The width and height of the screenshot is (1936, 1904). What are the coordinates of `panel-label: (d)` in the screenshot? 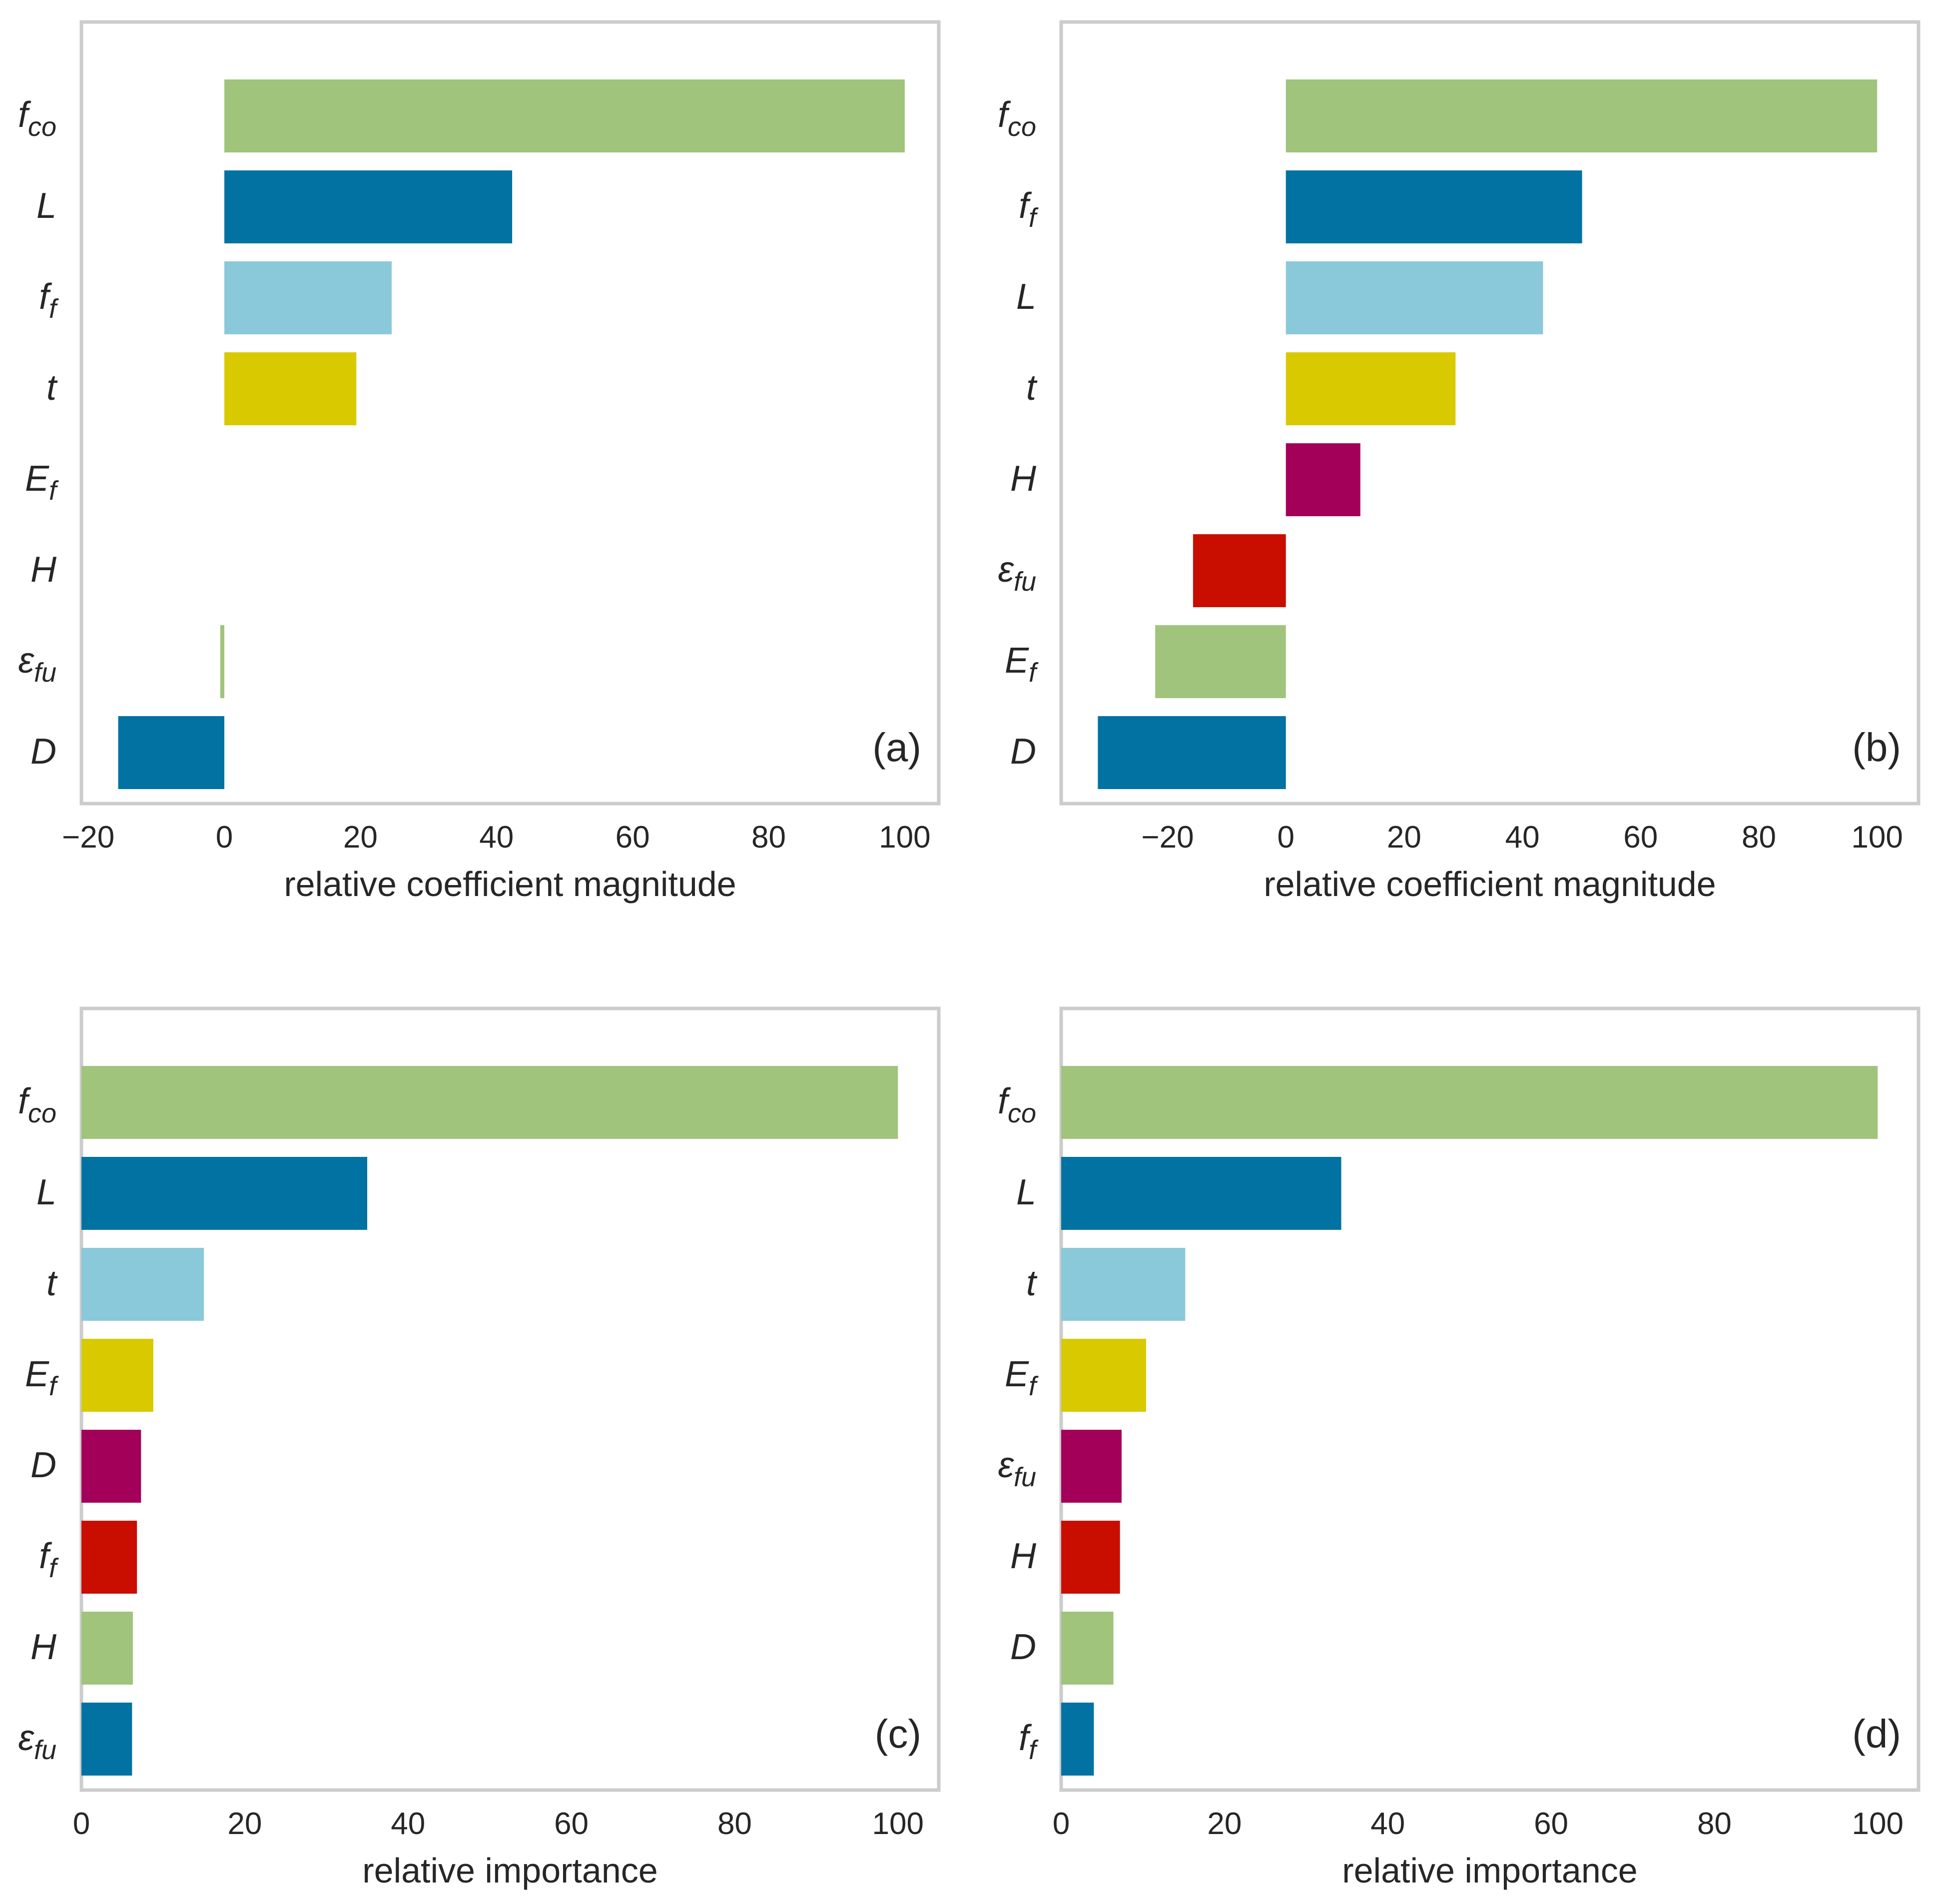 It's located at (1876, 1734).